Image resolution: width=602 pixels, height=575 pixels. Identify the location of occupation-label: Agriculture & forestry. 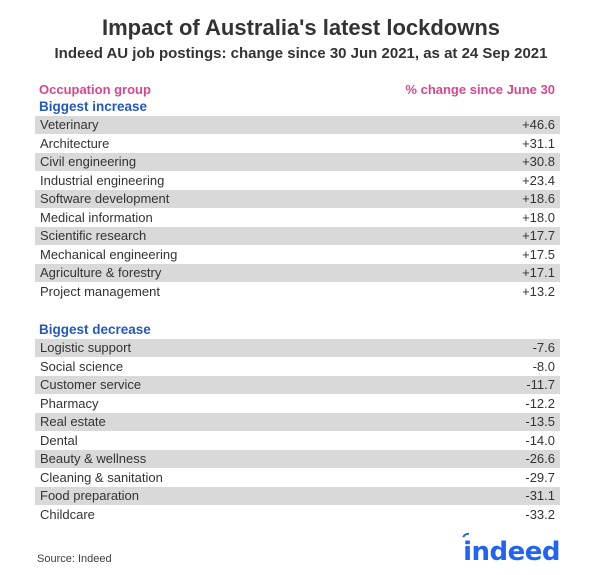
(101, 273).